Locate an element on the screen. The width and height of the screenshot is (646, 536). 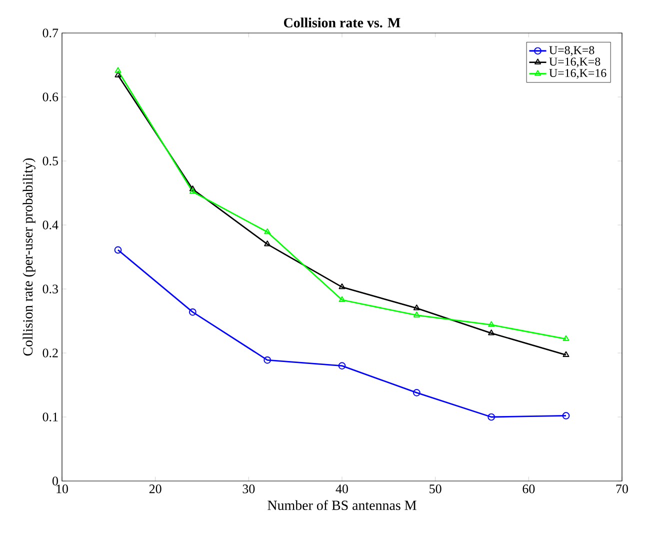
legend-label: U=8,K=8 is located at coordinates (571, 51).